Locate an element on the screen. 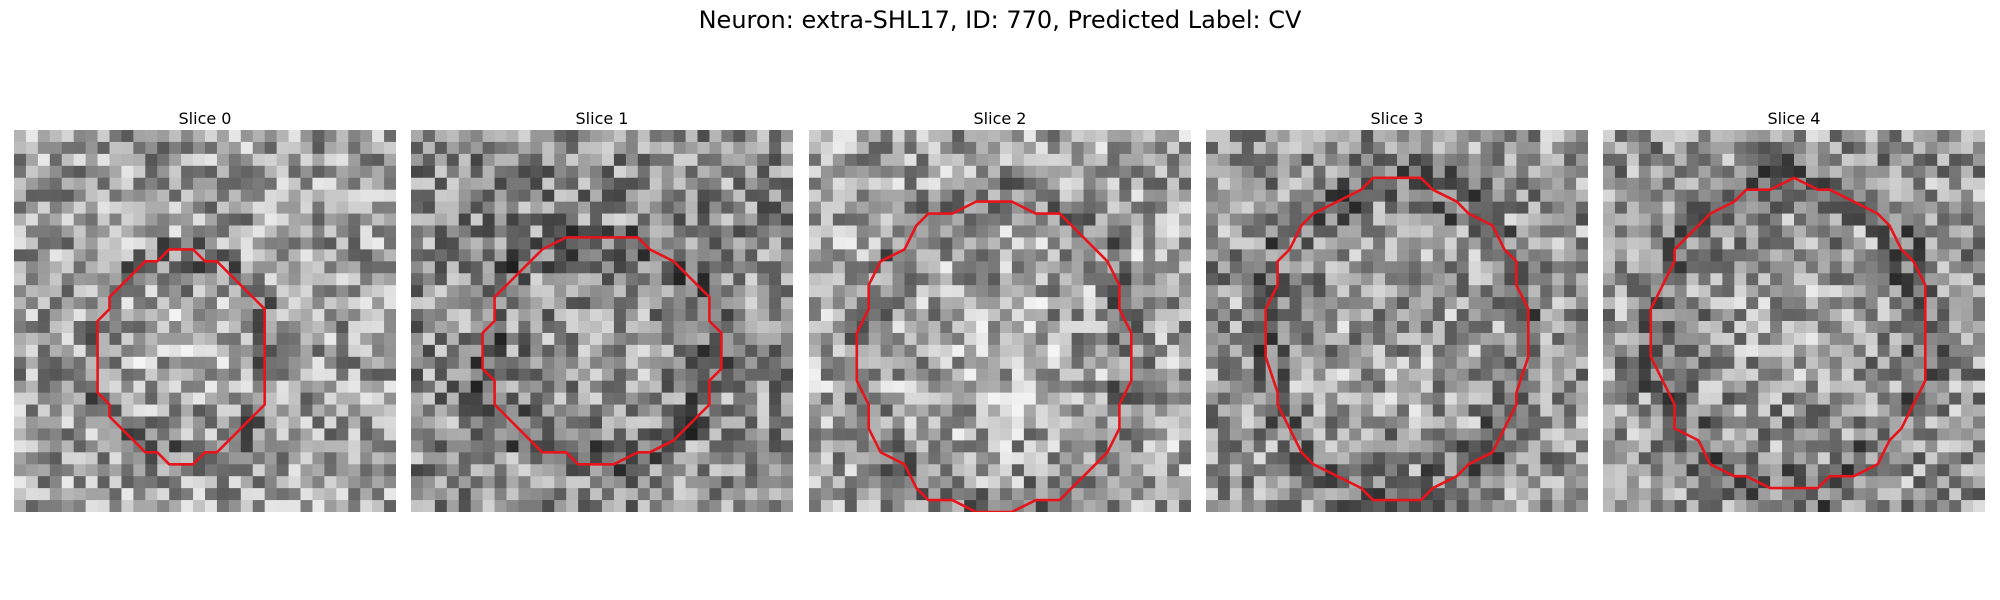 This screenshot has height=600, width=2000. slice-title: Slice 0 is located at coordinates (205, 118).